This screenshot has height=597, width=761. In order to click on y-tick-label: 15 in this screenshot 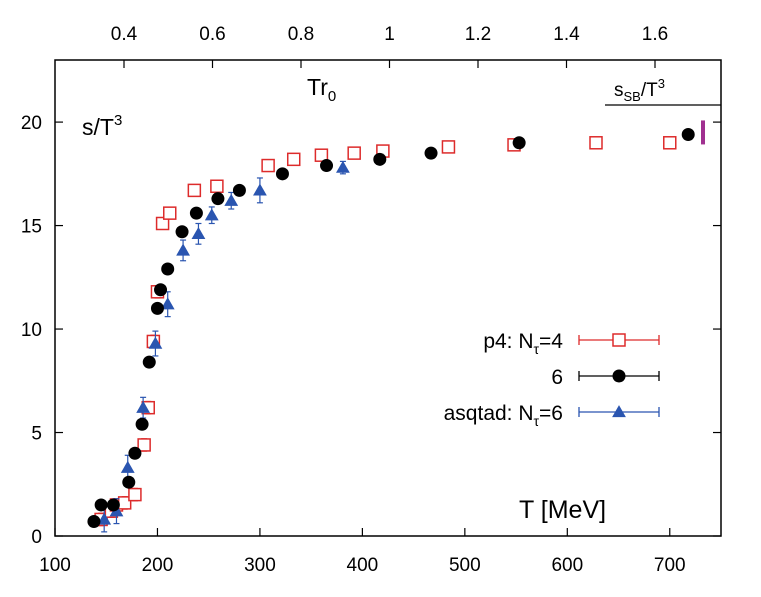, I will do `click(31, 227)`.